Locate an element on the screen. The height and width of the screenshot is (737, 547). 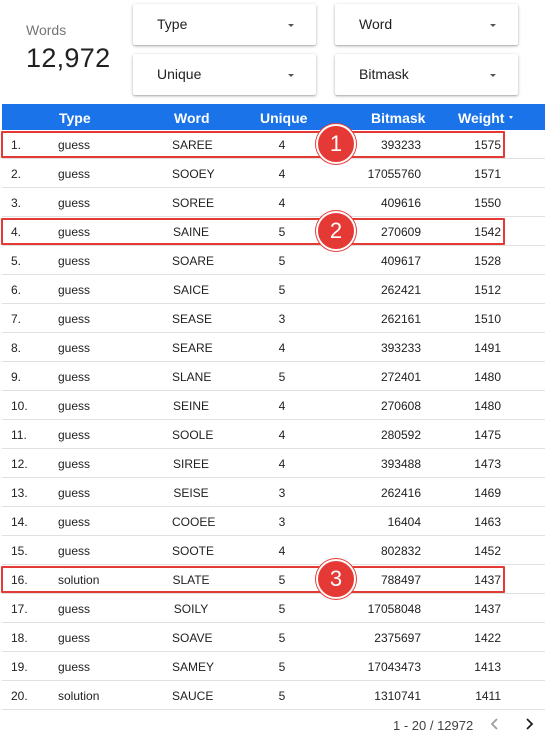
row-index: 4. is located at coordinates (16, 232).